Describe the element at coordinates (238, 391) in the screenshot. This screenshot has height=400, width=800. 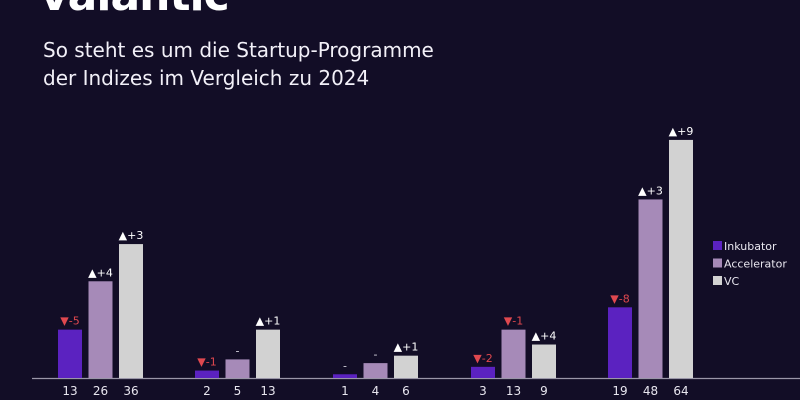
I see `value-label: 5` at that location.